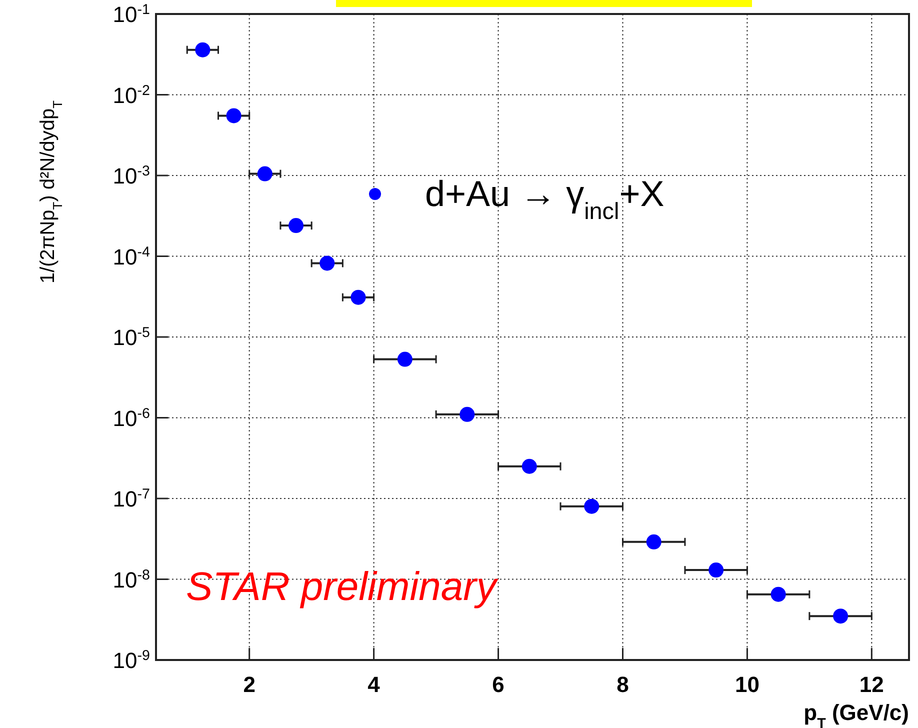  Describe the element at coordinates (131, 14) in the screenshot. I see `y-tick-label: 10$^{-1}$` at that location.